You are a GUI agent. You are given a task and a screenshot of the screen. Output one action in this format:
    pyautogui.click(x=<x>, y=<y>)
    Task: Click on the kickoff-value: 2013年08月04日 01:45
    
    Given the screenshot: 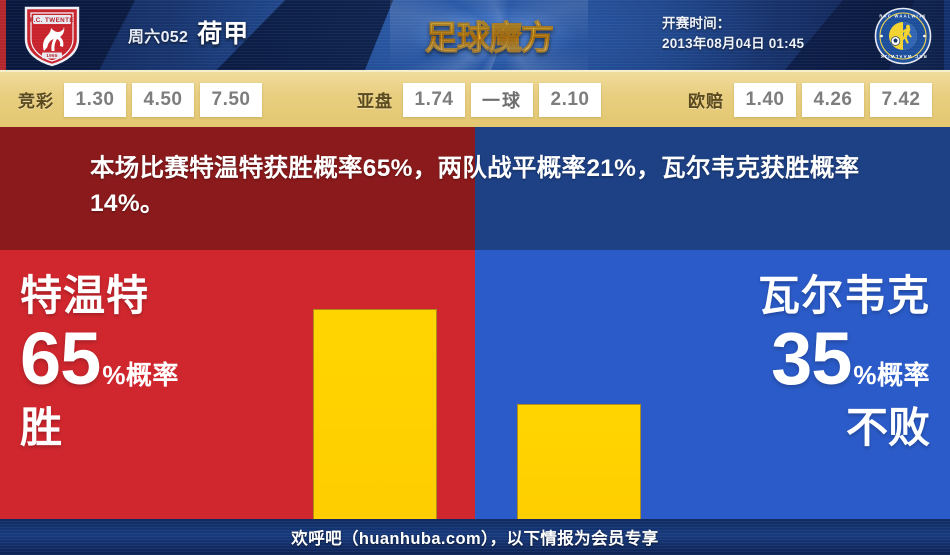 What is the action you would take?
    pyautogui.click(x=733, y=44)
    